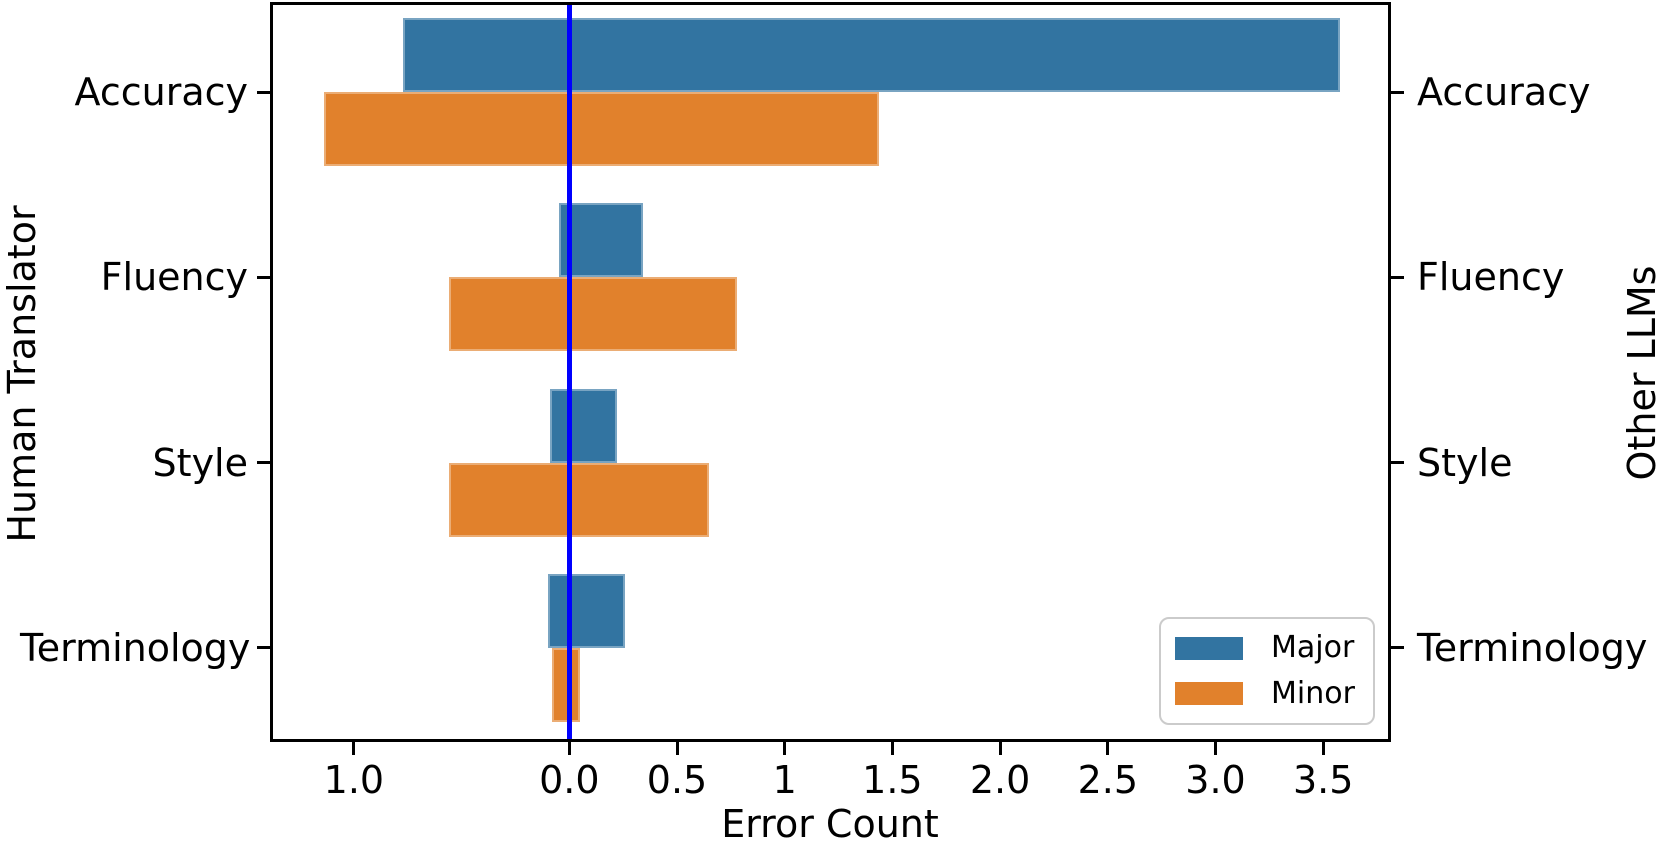  I want to click on x-axis-label: Error Count, so click(830, 822).